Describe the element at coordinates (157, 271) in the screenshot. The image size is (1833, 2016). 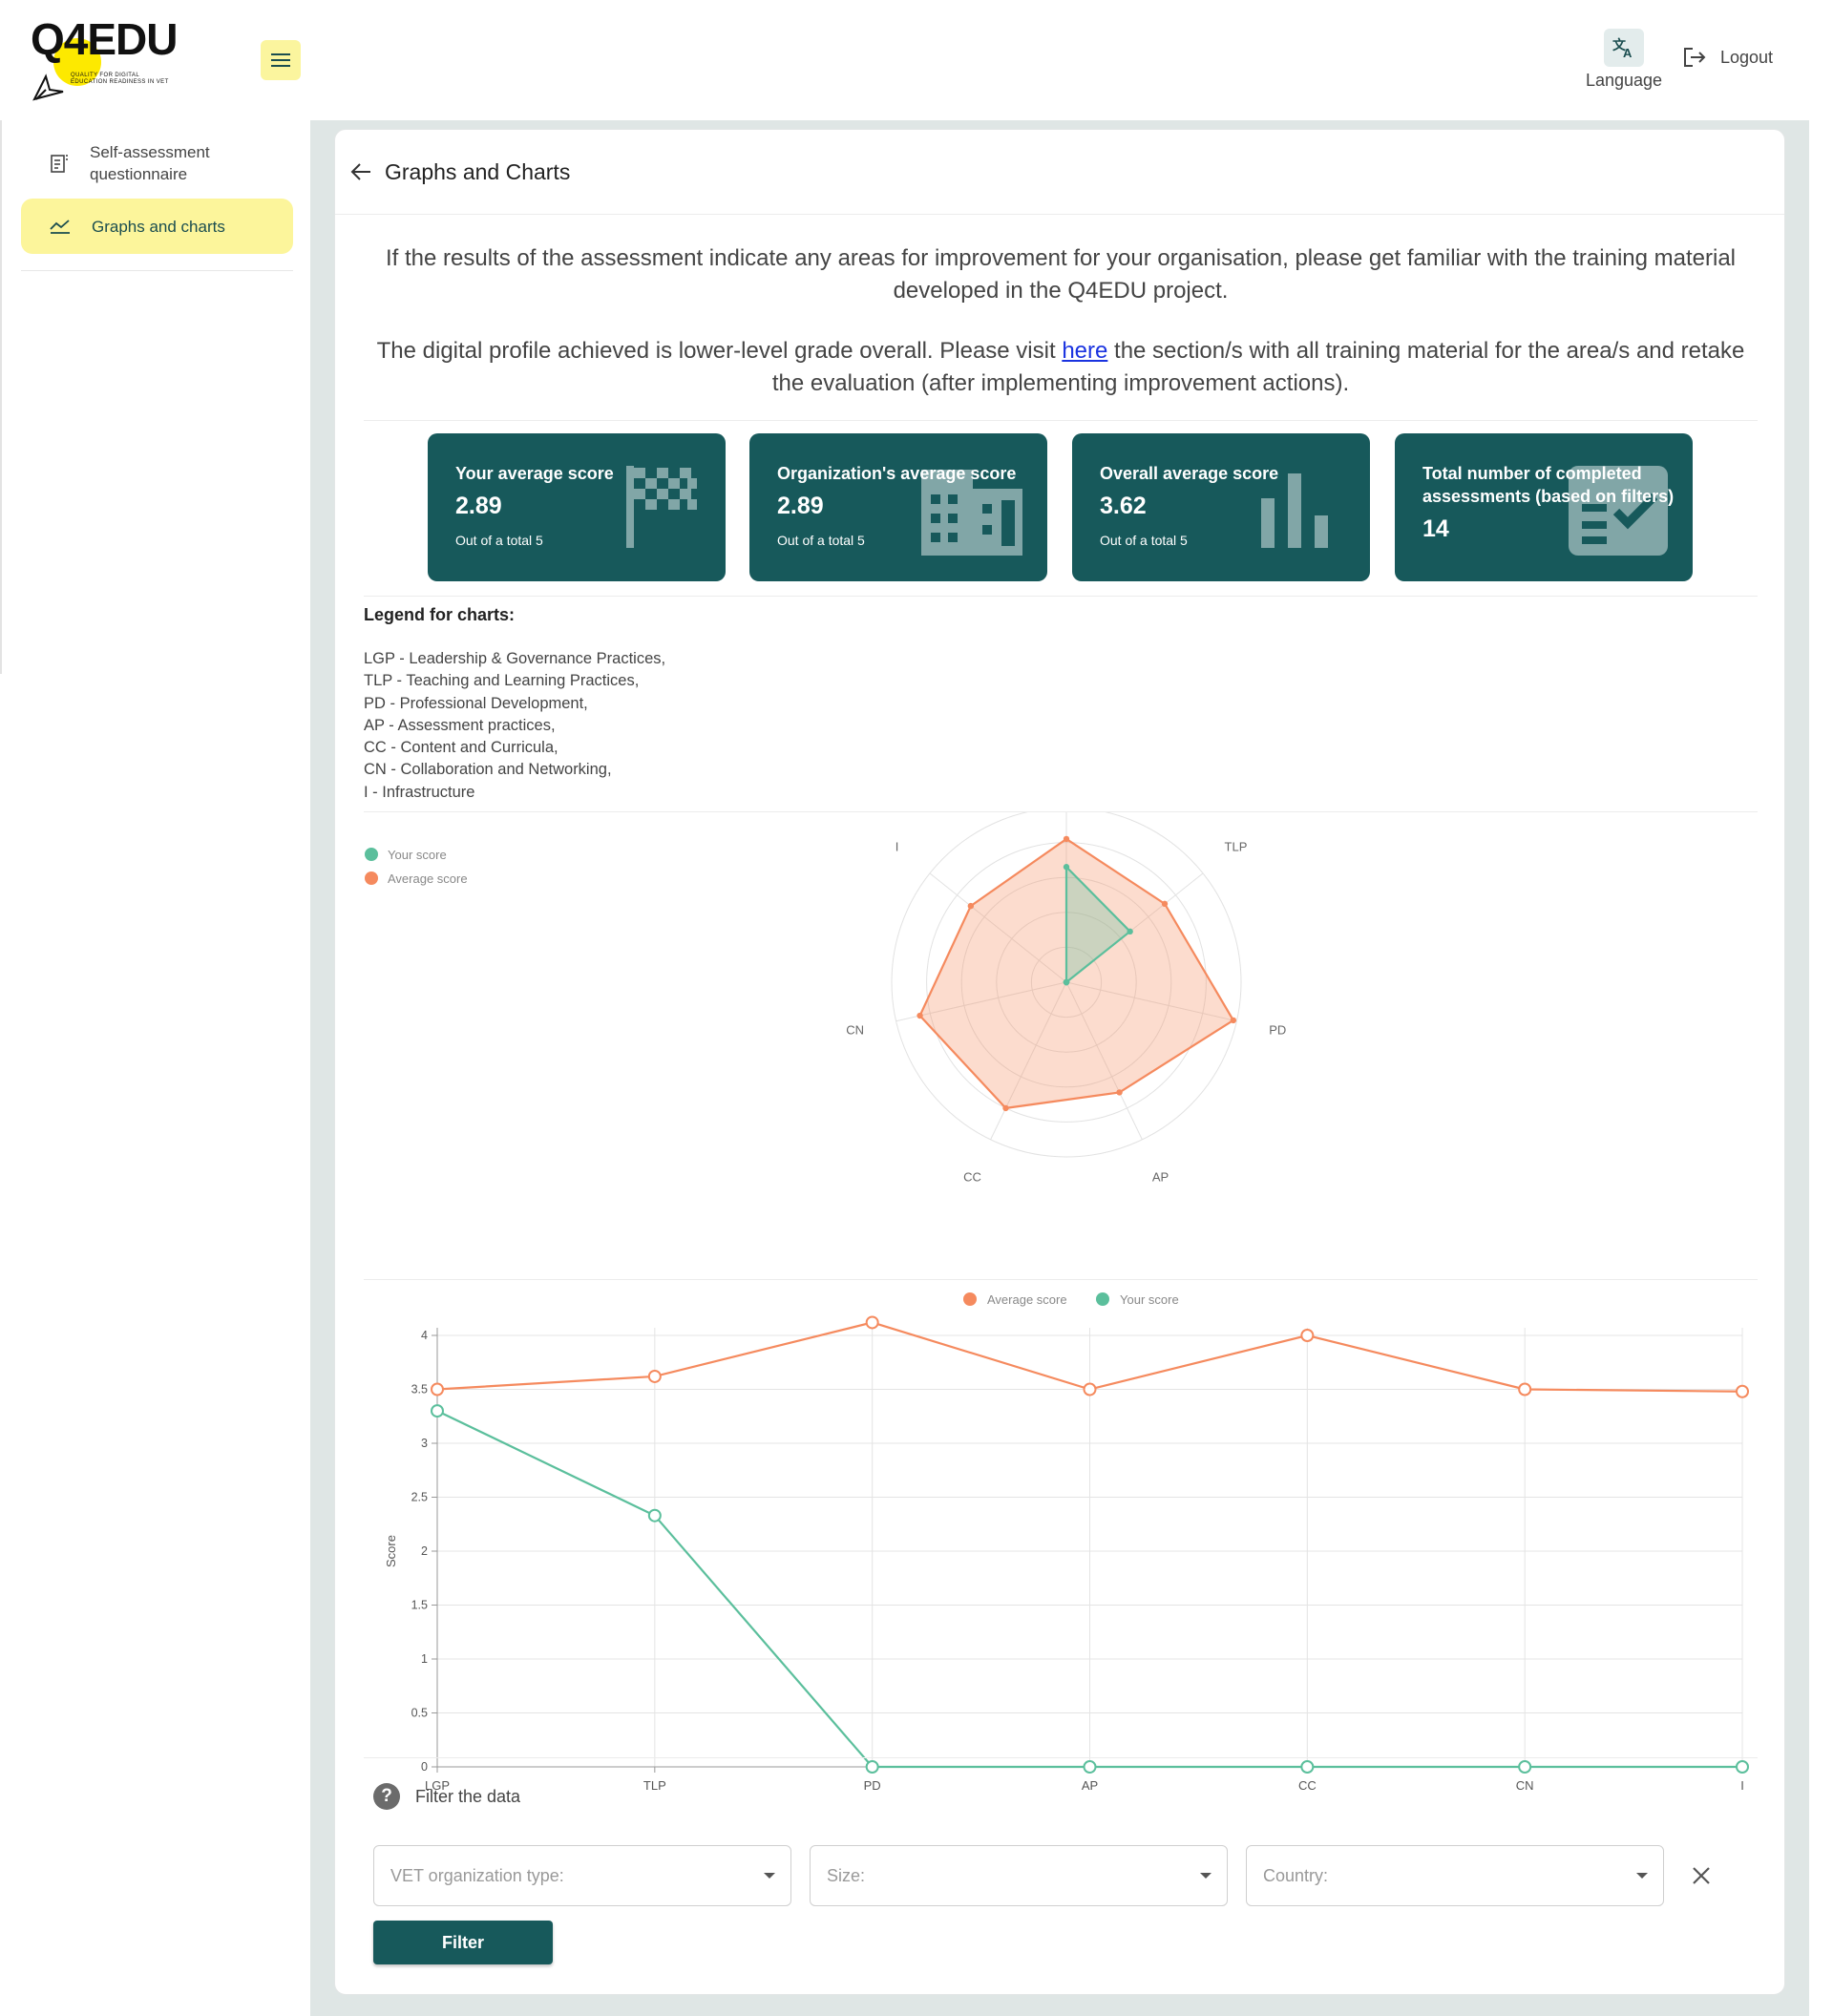
I see `sidebar-divider` at that location.